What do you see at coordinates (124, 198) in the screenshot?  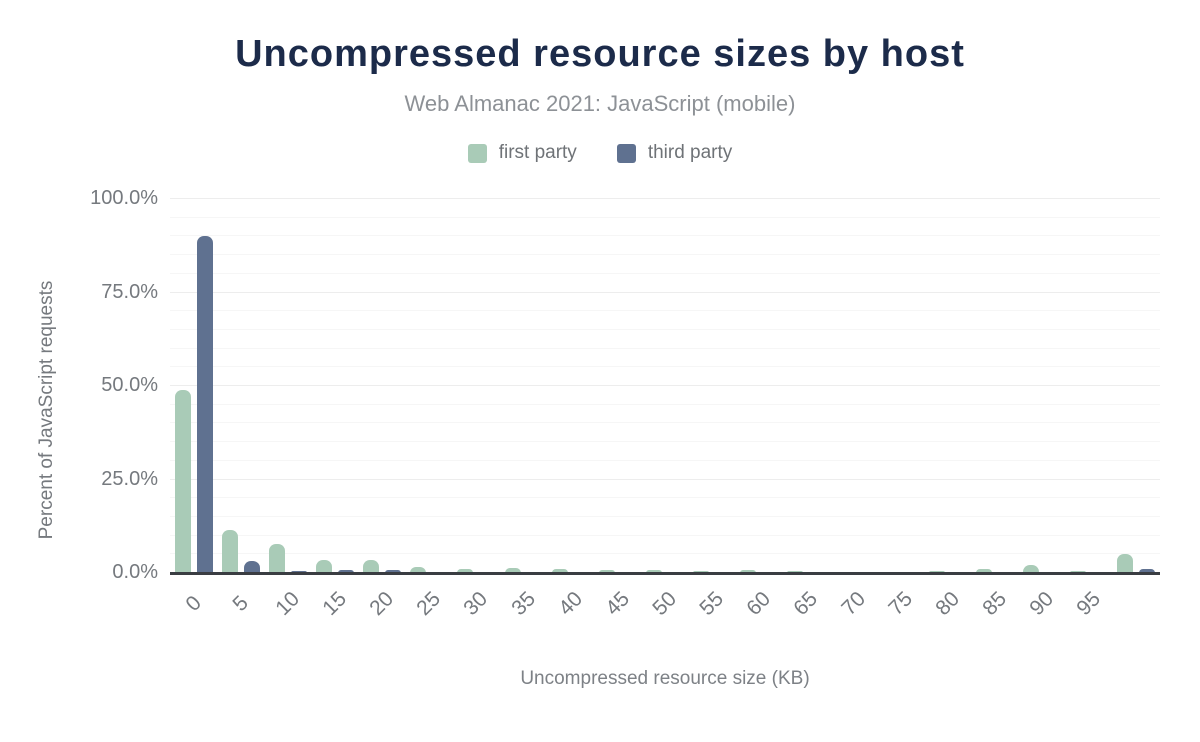 I see `y-tick-label: 100.0%` at bounding box center [124, 198].